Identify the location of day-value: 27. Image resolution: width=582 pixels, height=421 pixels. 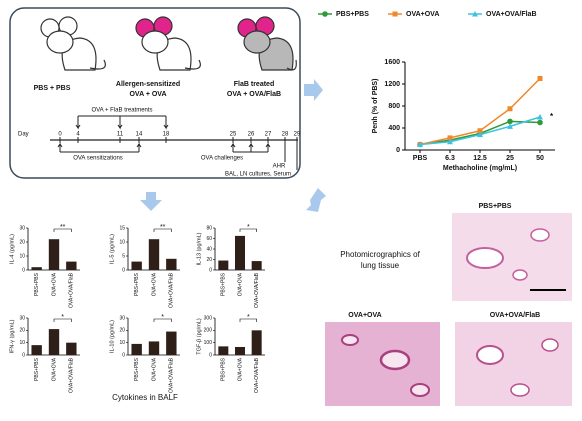
(268, 135).